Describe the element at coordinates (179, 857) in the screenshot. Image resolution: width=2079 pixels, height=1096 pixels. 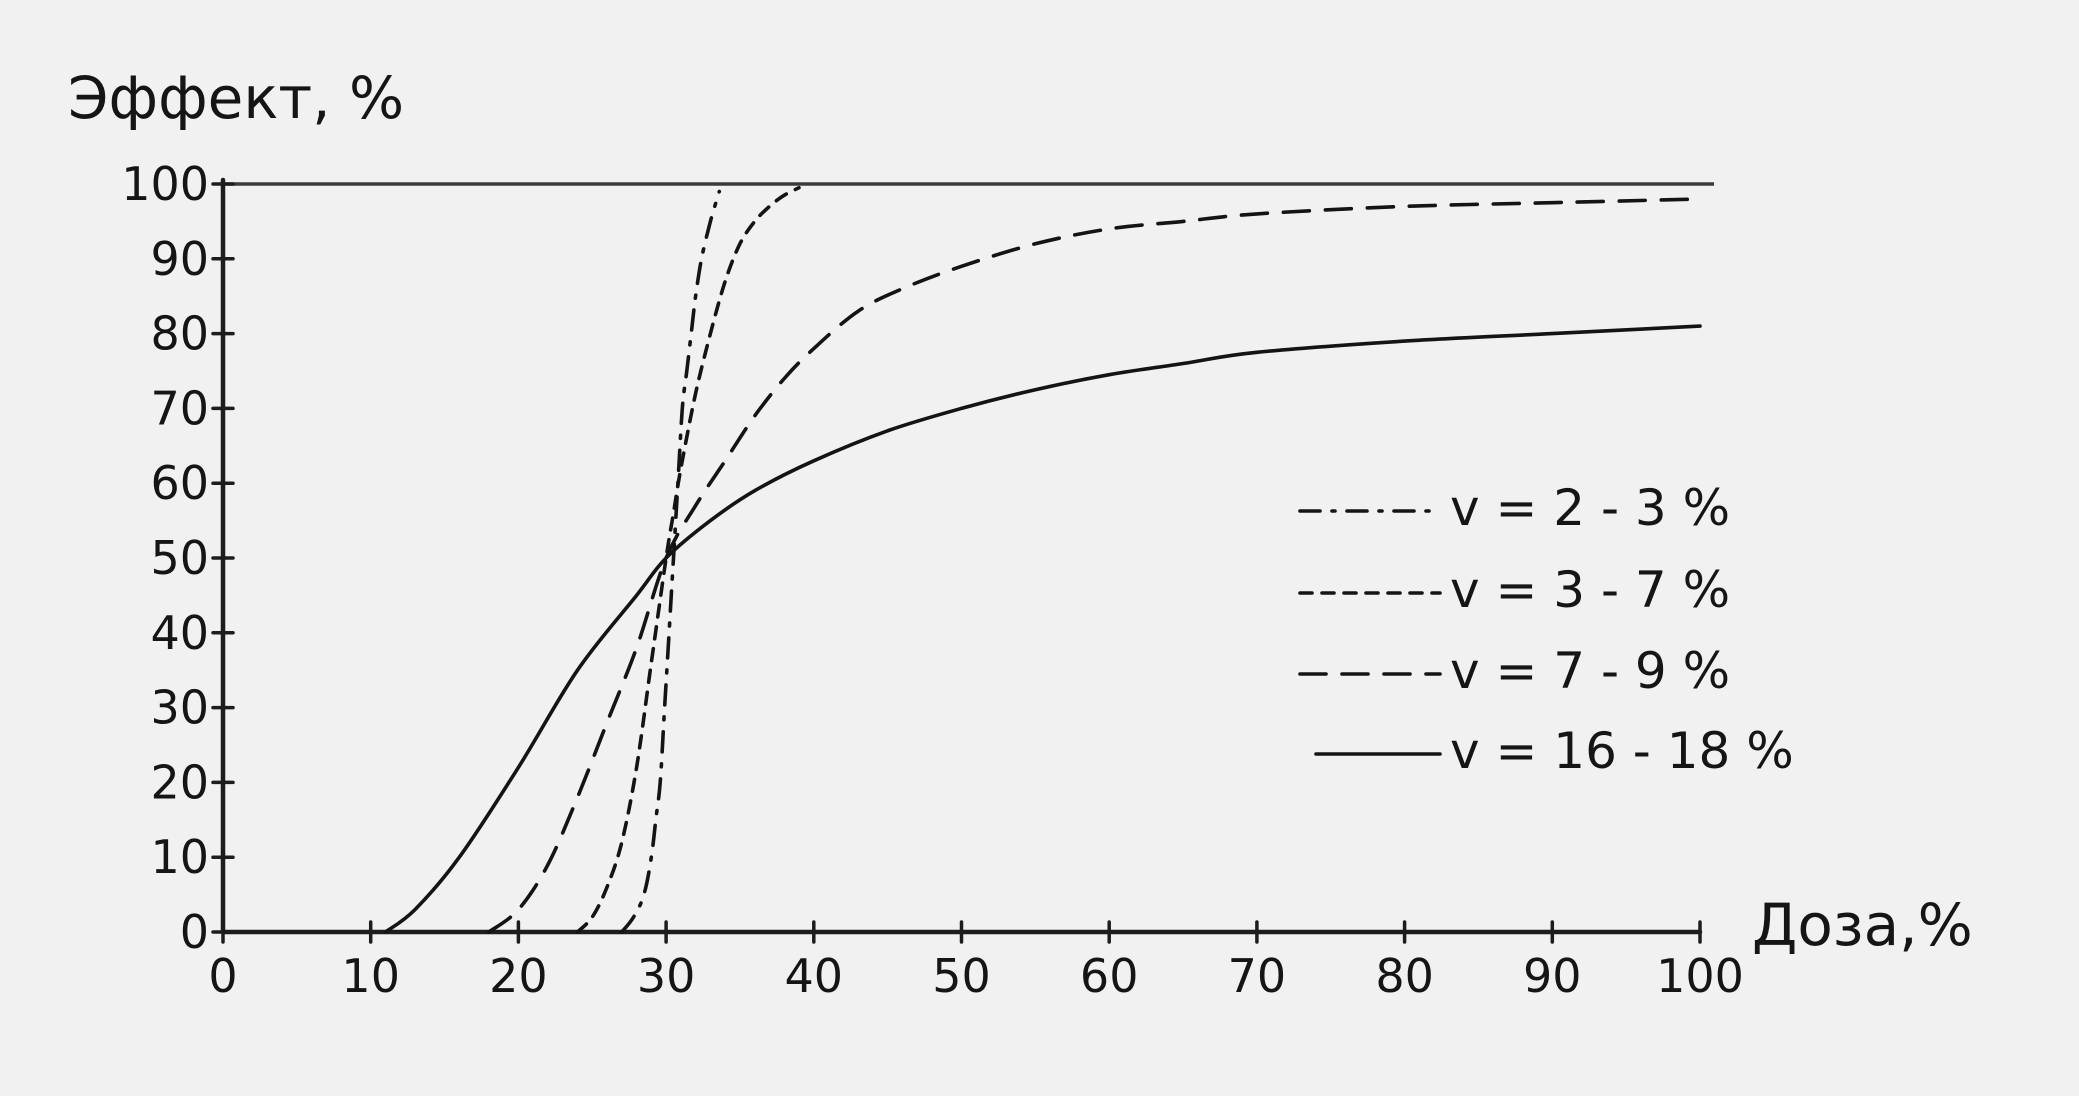
I see `y-tick-label: 10` at that location.